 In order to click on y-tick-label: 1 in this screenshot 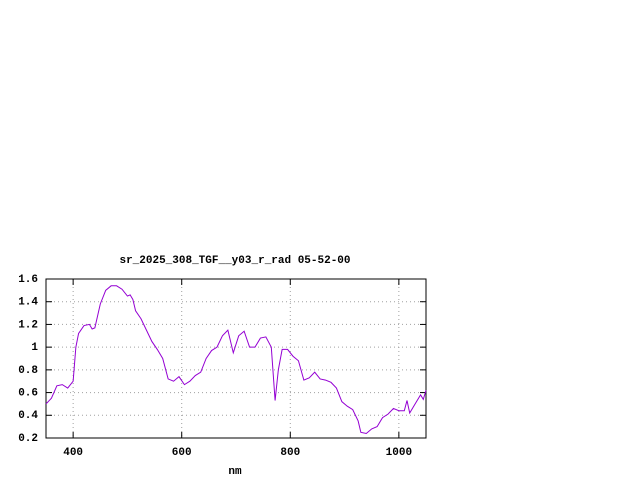, I will do `click(34, 348)`.